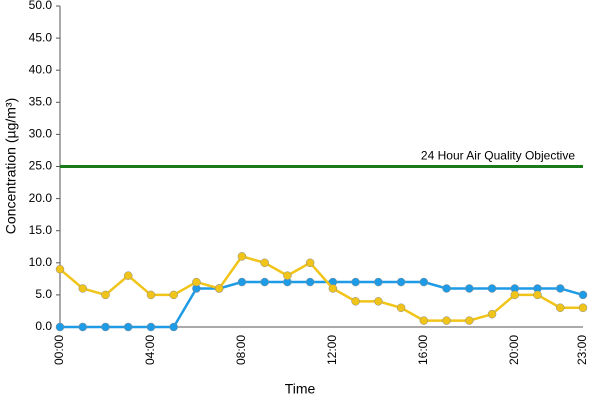  Describe the element at coordinates (41, 166) in the screenshot. I see `y-tick-label: 25.0` at that location.